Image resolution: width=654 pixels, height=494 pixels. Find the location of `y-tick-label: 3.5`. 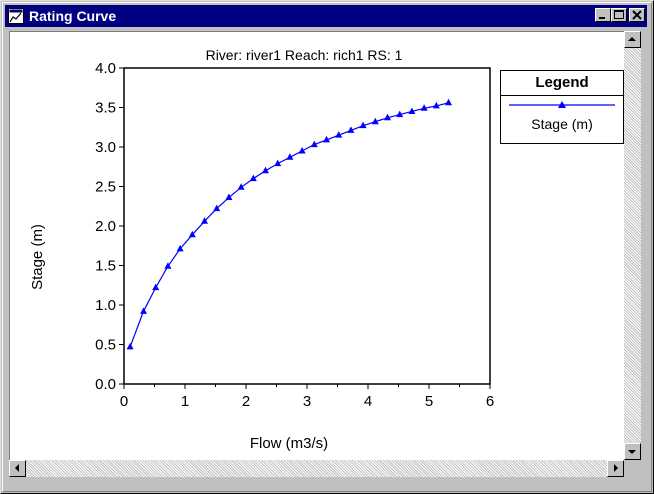

y-tick-label: 3.5 is located at coordinates (105, 108).